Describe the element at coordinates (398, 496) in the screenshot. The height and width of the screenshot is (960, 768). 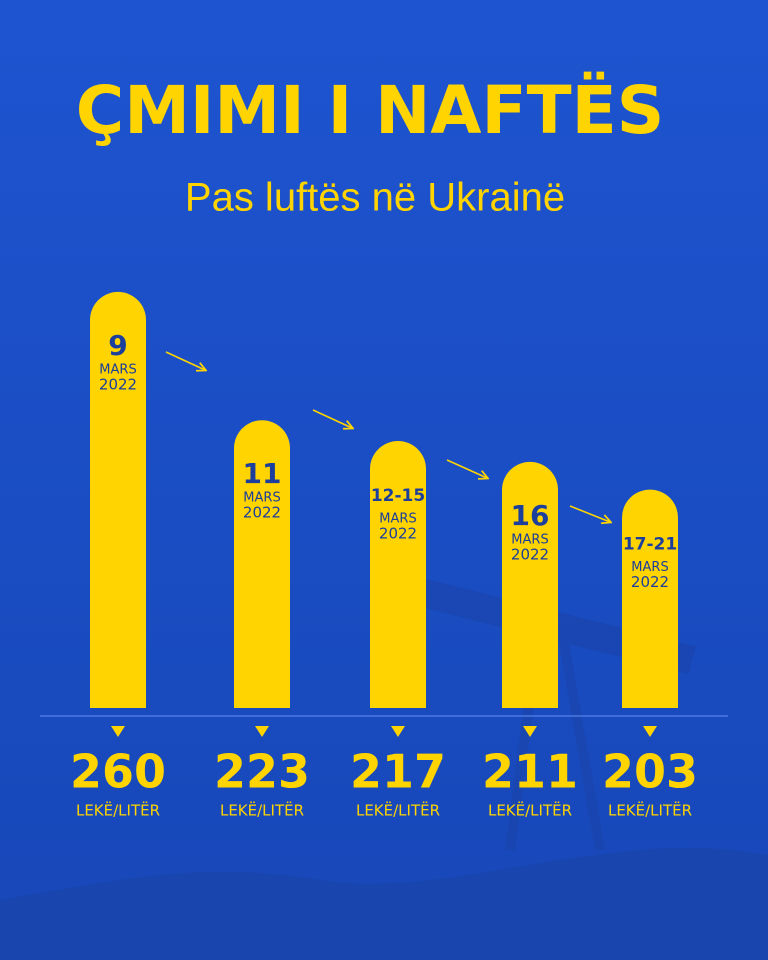
I see `date-day: 12-15` at that location.